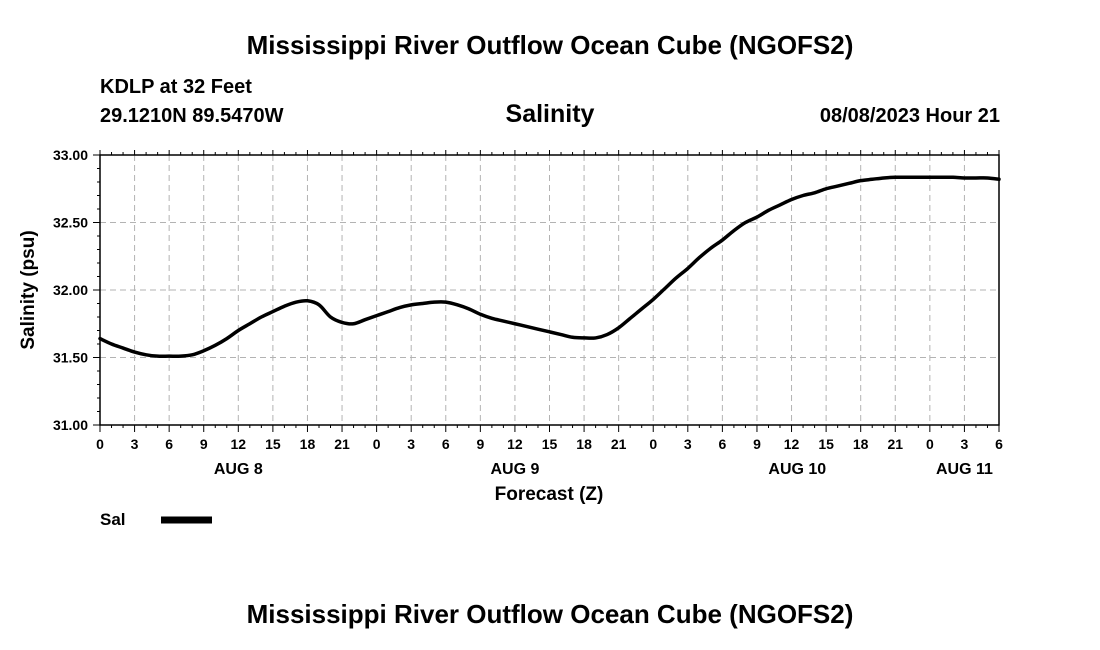 The width and height of the screenshot is (1100, 650). What do you see at coordinates (70, 358) in the screenshot?
I see `y-tick-label: 31.50` at bounding box center [70, 358].